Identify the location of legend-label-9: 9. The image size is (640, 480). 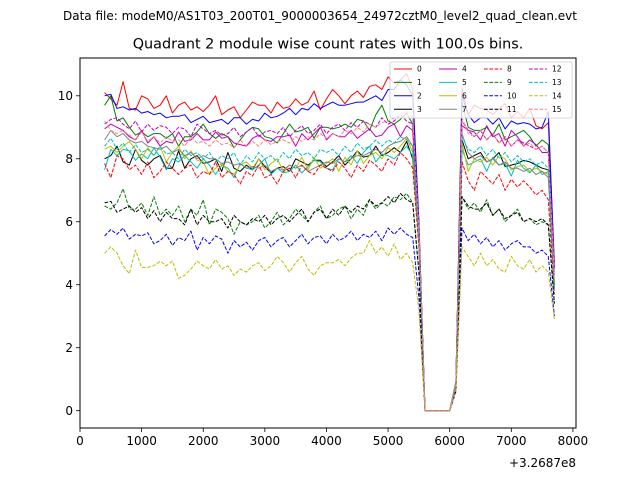
(509, 82).